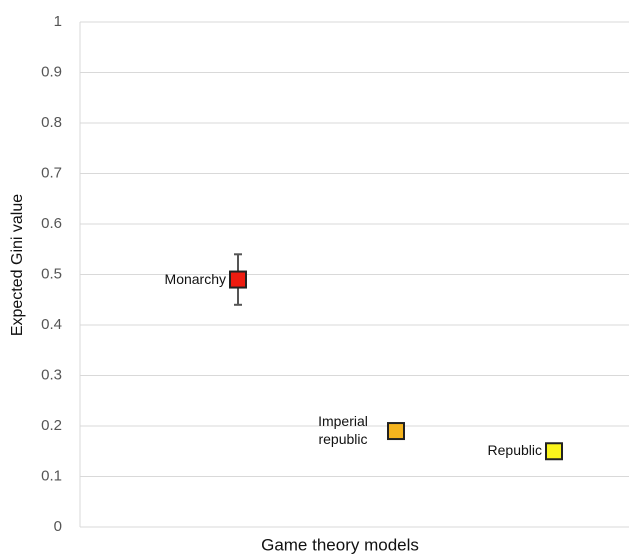 The width and height of the screenshot is (629, 557). I want to click on y-tick-label: 0.4, so click(51, 324).